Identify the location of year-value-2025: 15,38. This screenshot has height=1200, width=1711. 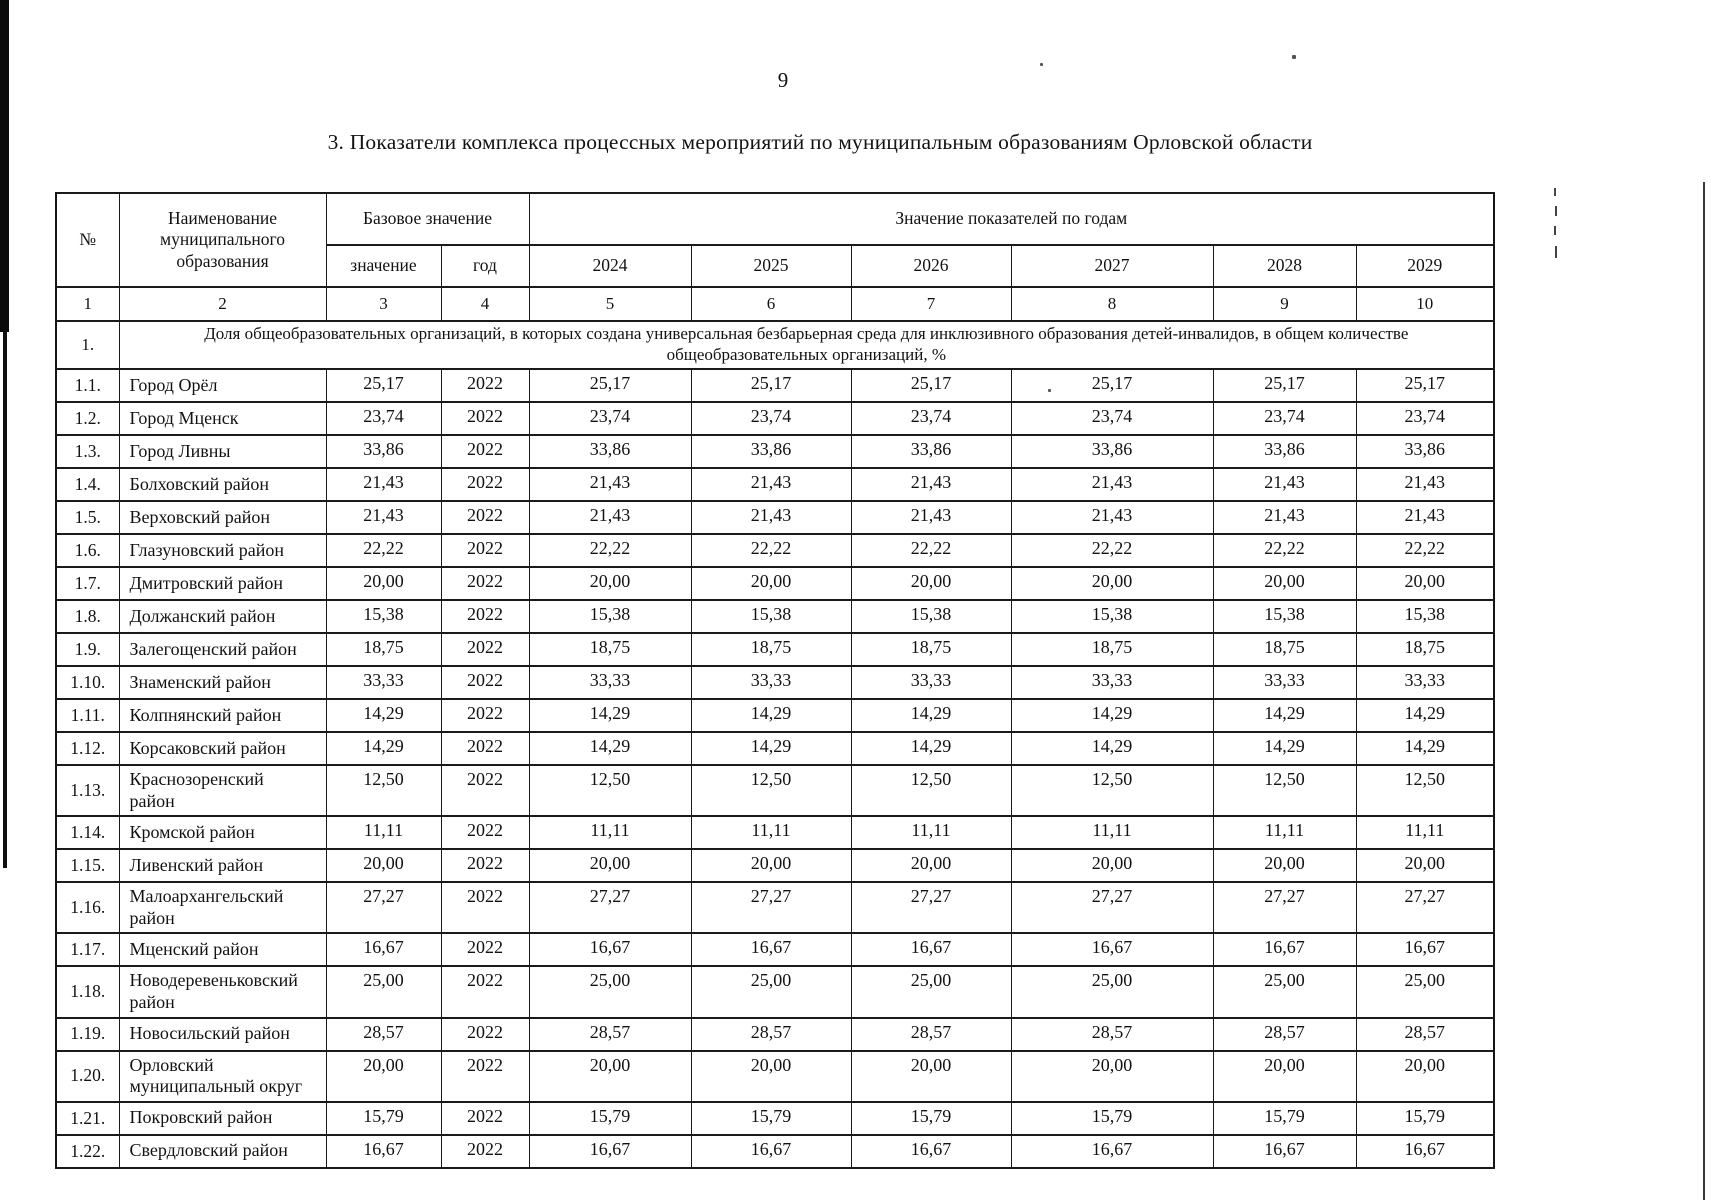
(771, 616).